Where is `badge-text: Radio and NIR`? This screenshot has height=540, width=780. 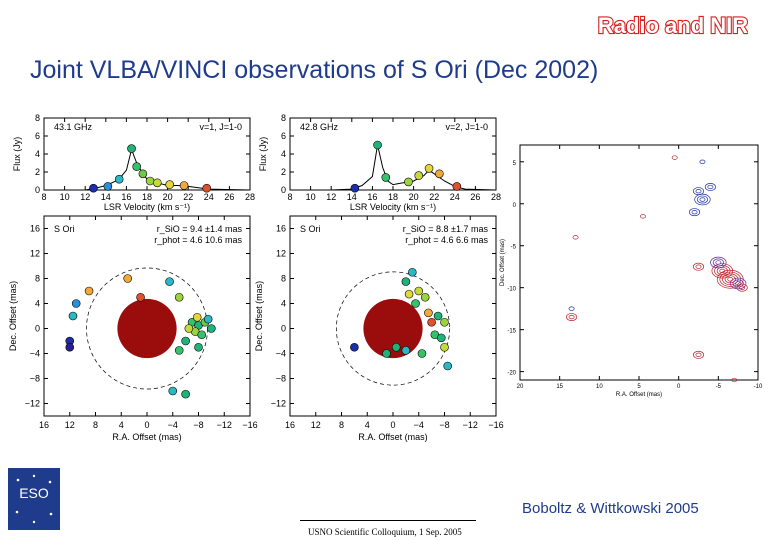 badge-text: Radio and NIR is located at coordinates (673, 25).